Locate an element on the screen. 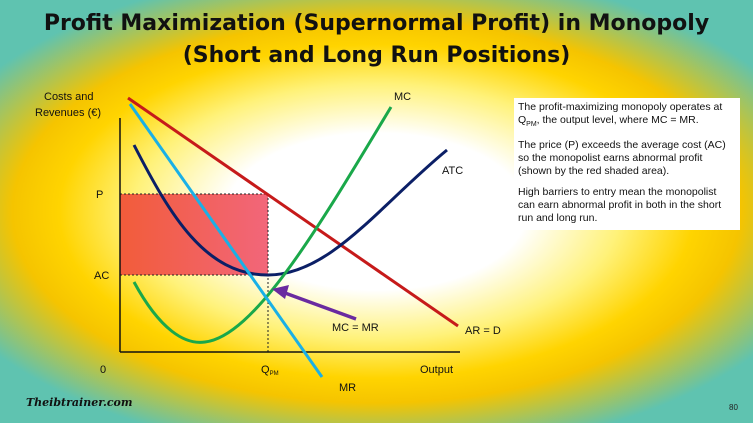  profit-area is located at coordinates (194, 234).